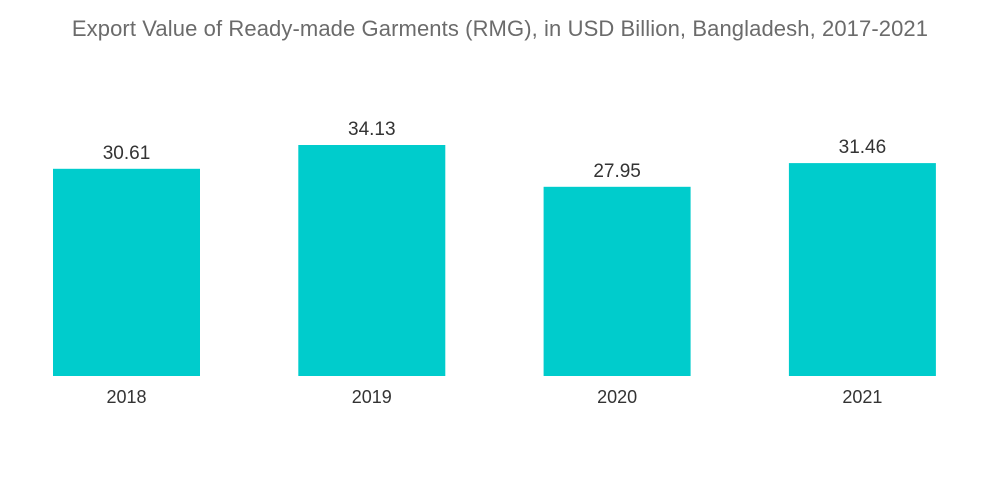 The width and height of the screenshot is (1000, 504). What do you see at coordinates (126, 272) in the screenshot?
I see `bar-2018` at bounding box center [126, 272].